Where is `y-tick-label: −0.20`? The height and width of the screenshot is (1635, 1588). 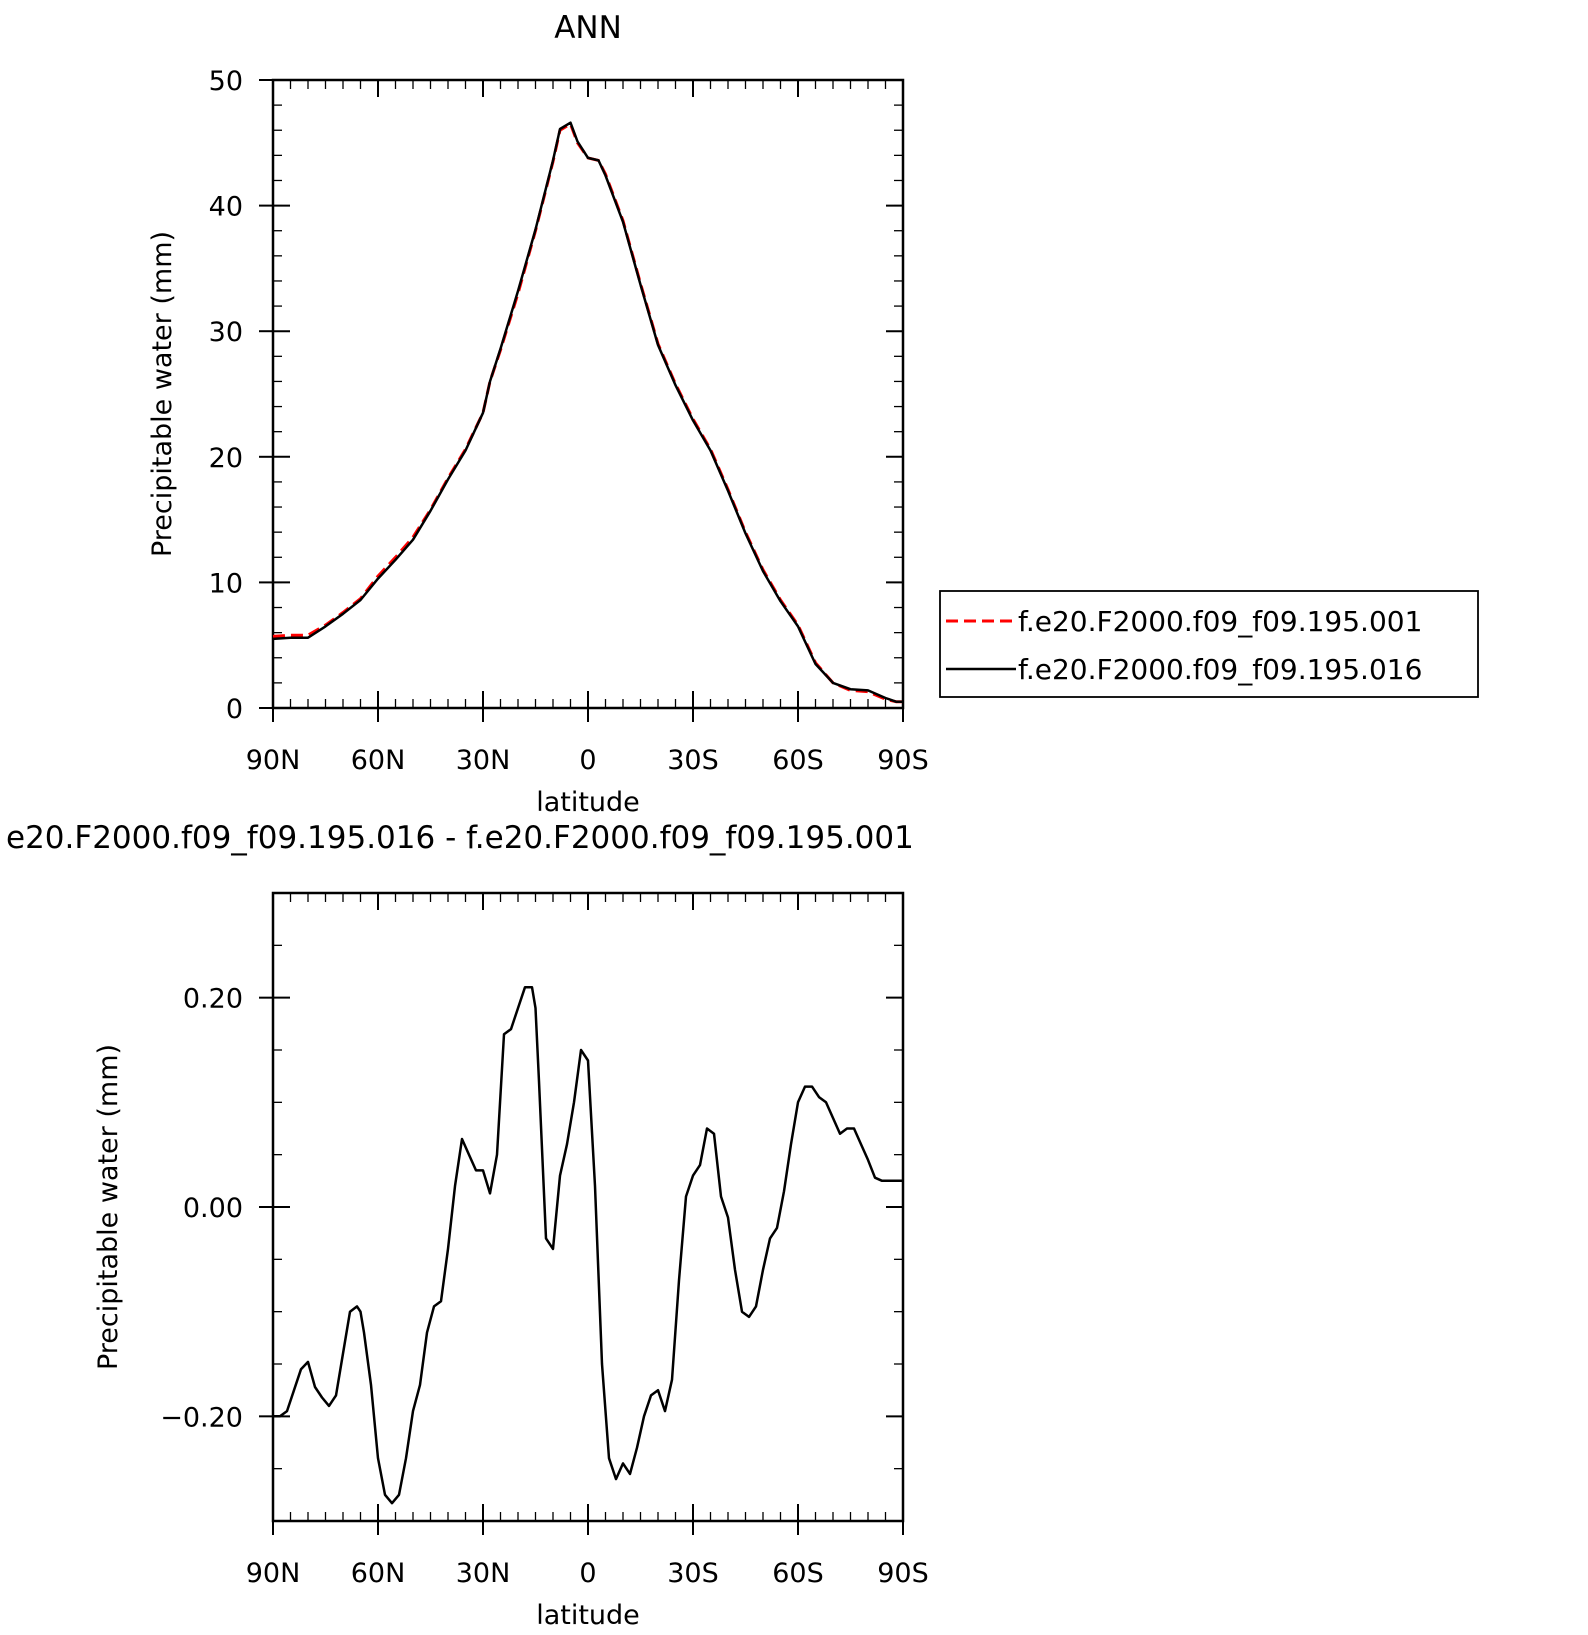
y-tick-label: −0.20 is located at coordinates (201, 1417).